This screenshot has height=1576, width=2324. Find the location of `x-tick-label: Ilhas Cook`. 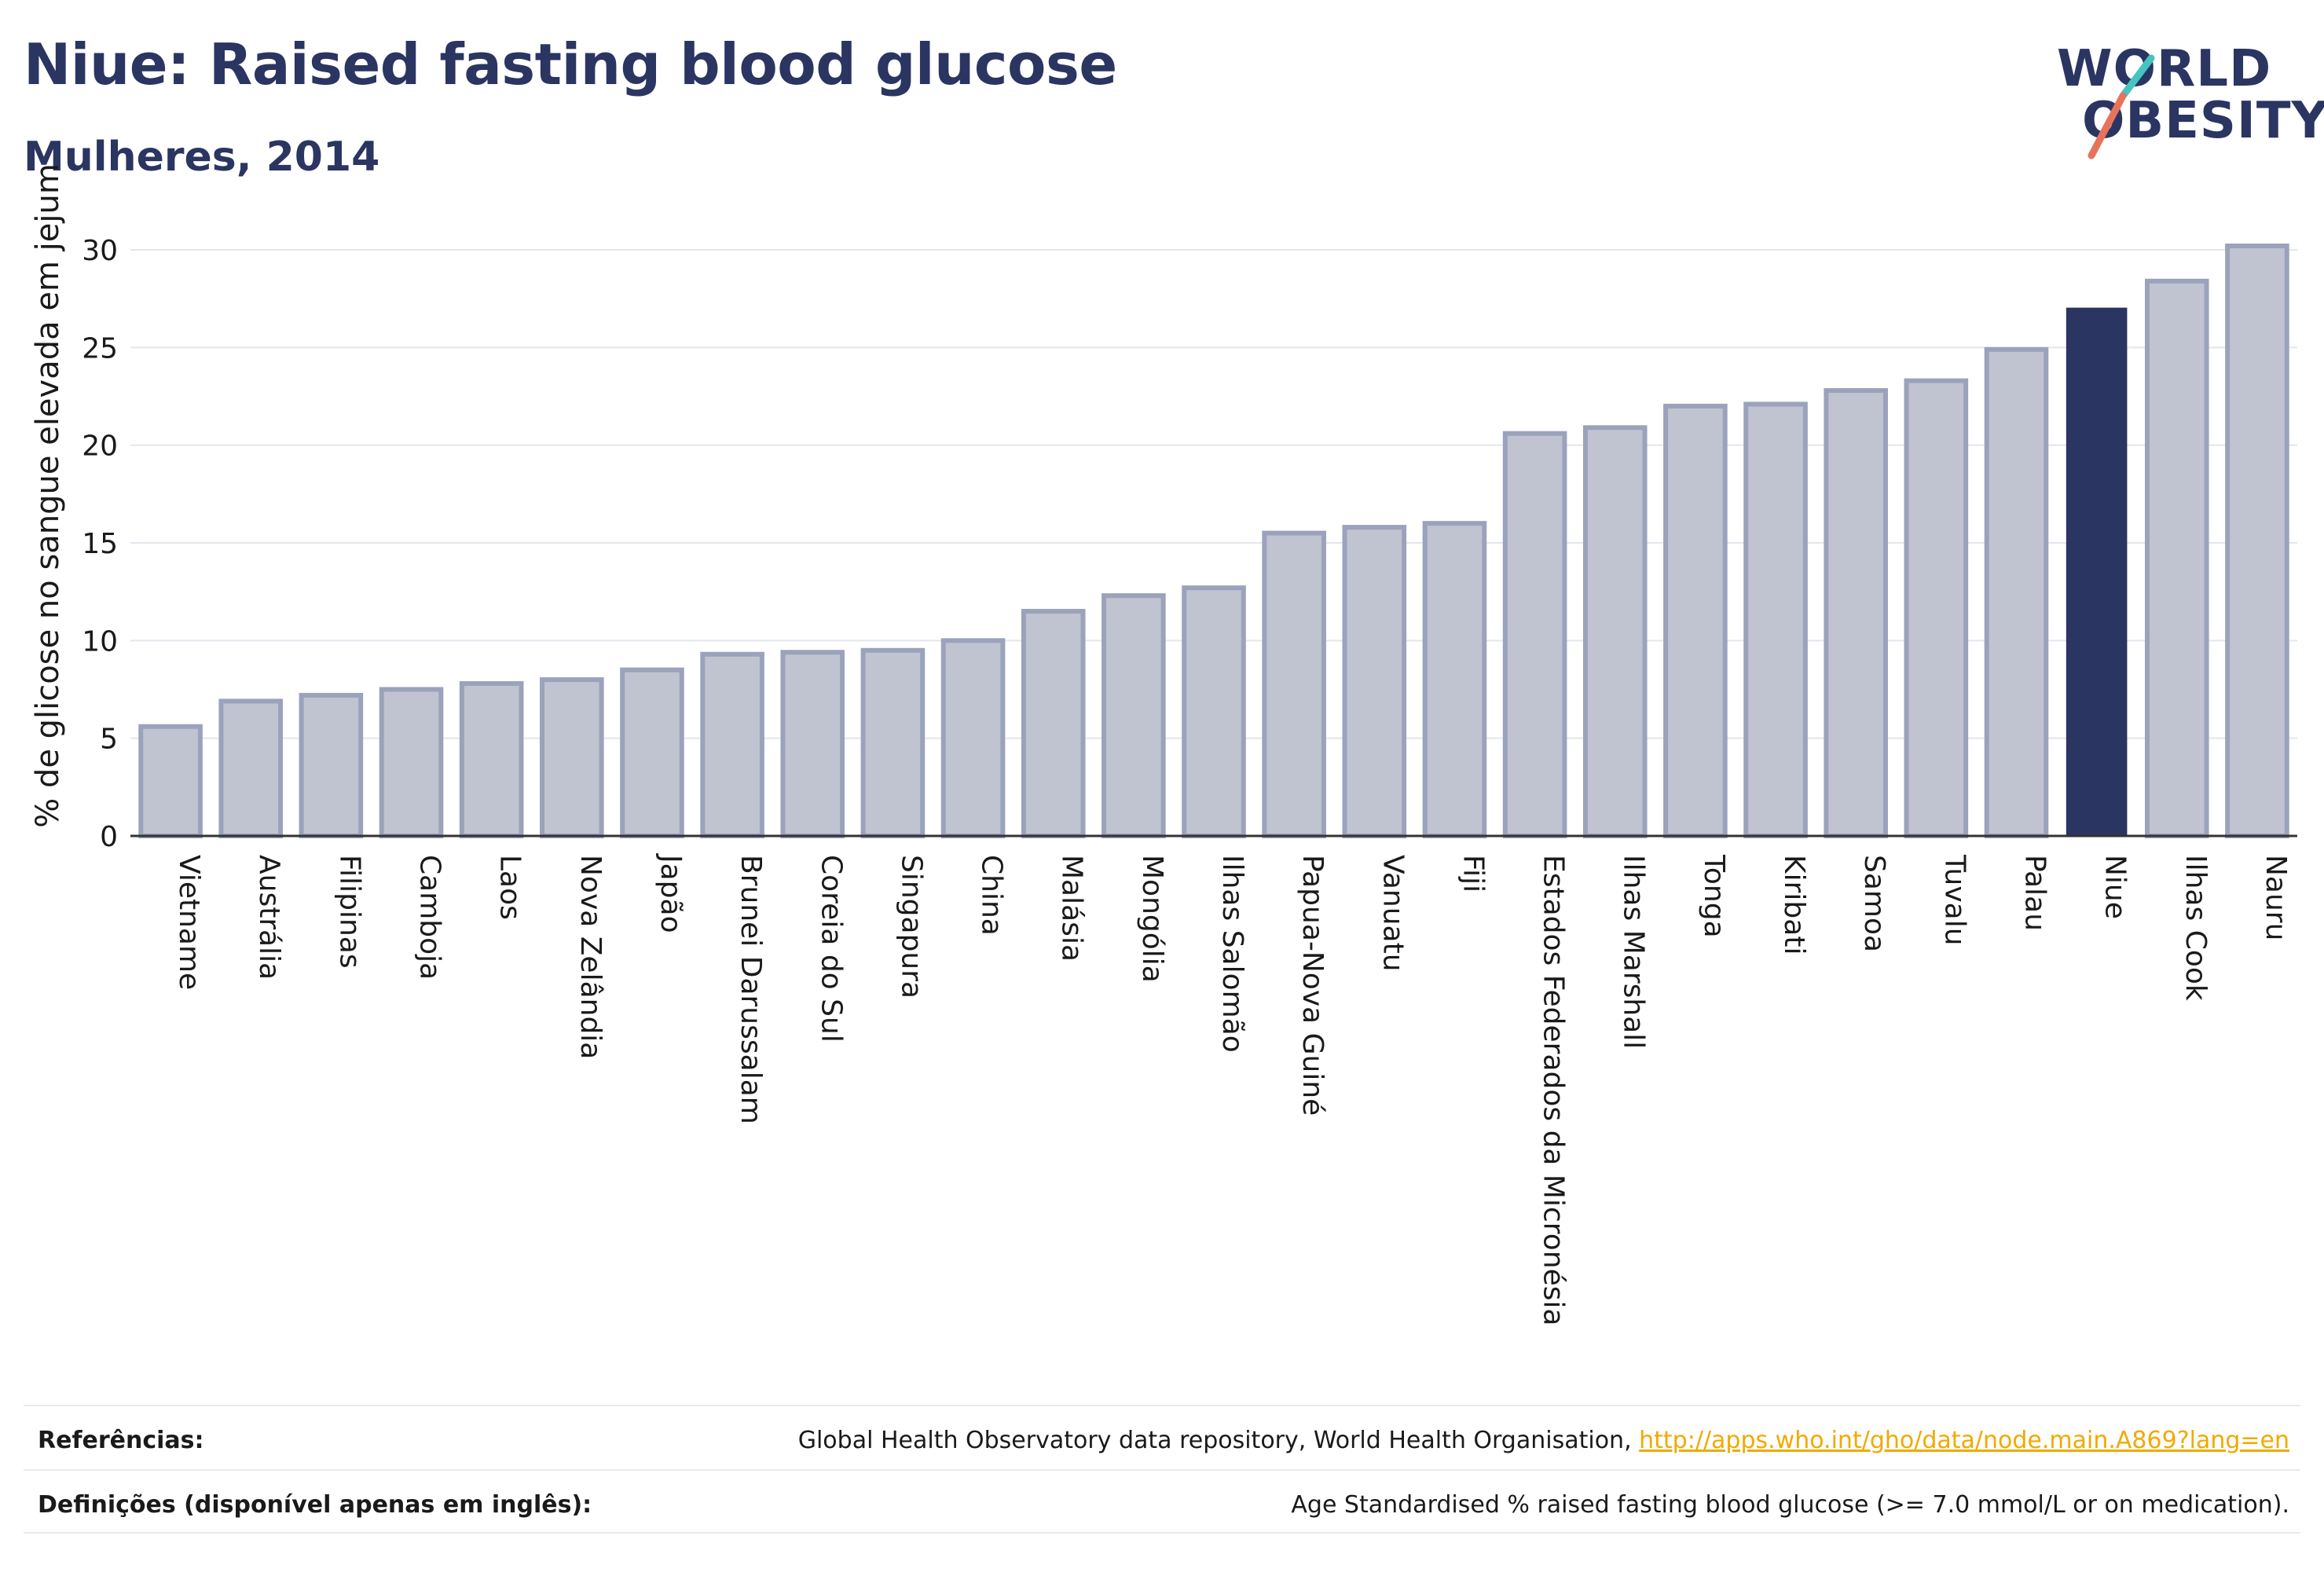

x-tick-label: Ilhas Cook is located at coordinates (2195, 928).